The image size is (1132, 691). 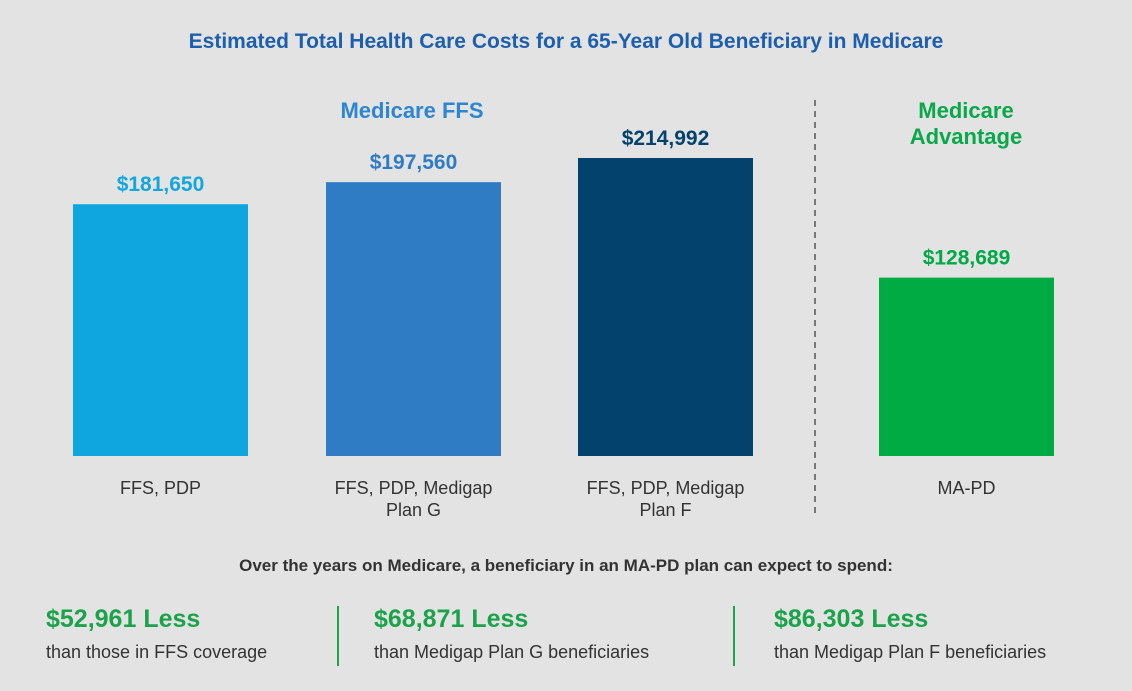 What do you see at coordinates (411, 110) in the screenshot?
I see `group-label: Medicare FFS` at bounding box center [411, 110].